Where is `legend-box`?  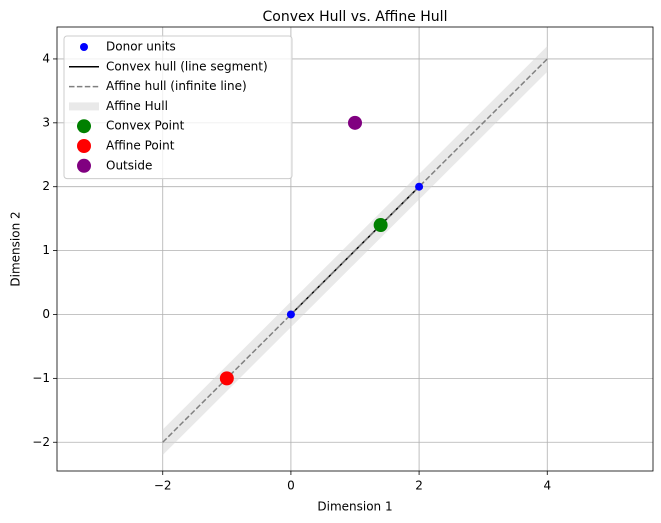
legend-box is located at coordinates (178, 107).